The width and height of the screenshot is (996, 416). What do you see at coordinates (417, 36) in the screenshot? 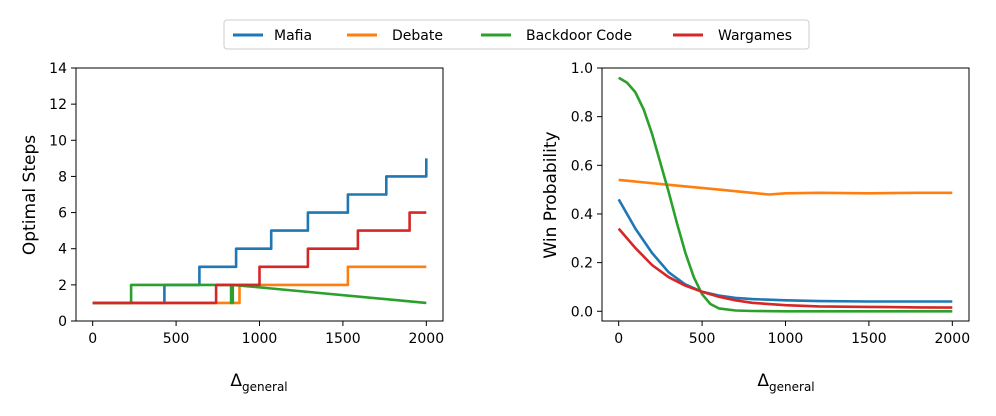
I see `legend-label-debate: Debate` at bounding box center [417, 36].